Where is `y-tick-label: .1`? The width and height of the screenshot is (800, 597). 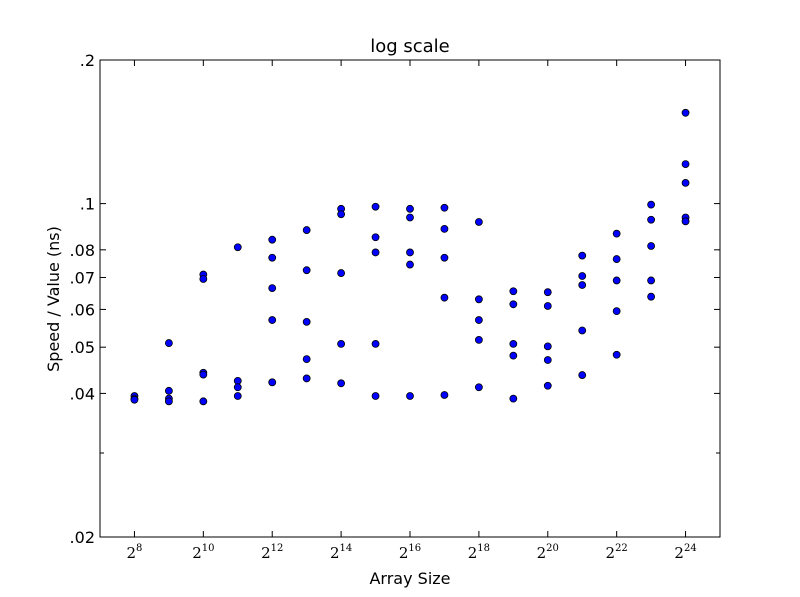
y-tick-label: .1 is located at coordinates (87, 204).